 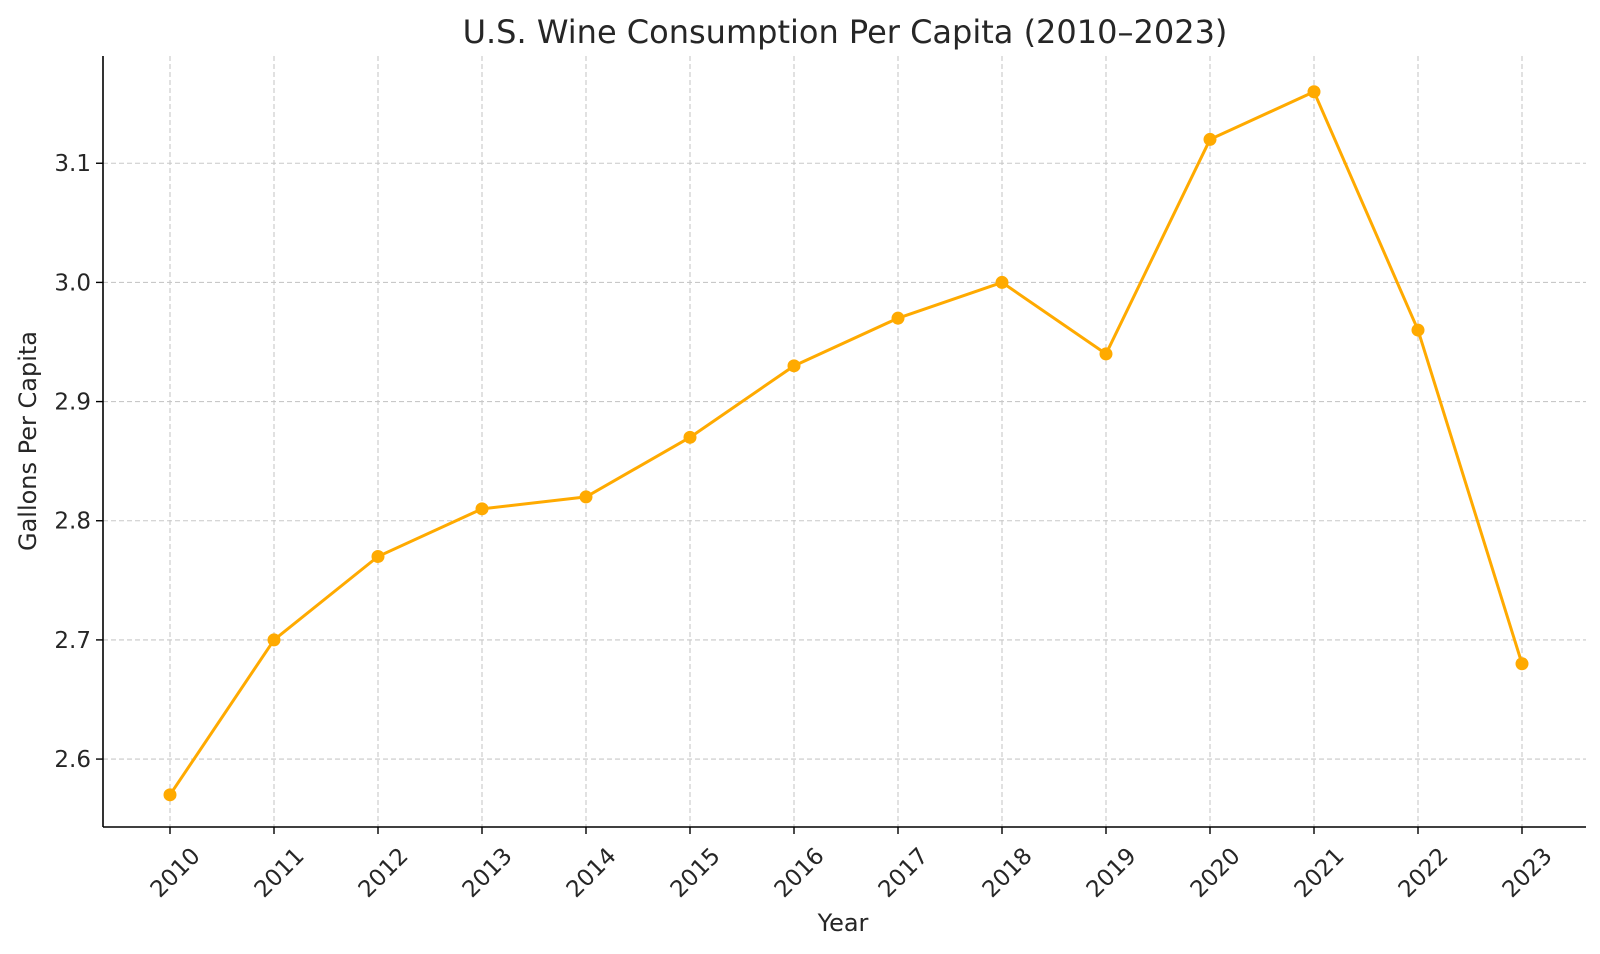 I want to click on y-tick-label: 2.9, so click(x=72, y=403).